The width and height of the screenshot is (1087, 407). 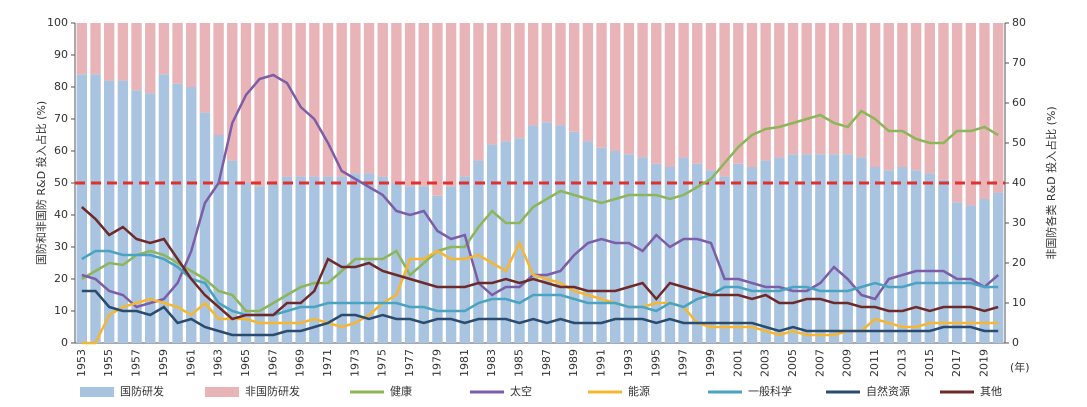 I want to click on x-tick-label: 1971, so click(x=327, y=363).